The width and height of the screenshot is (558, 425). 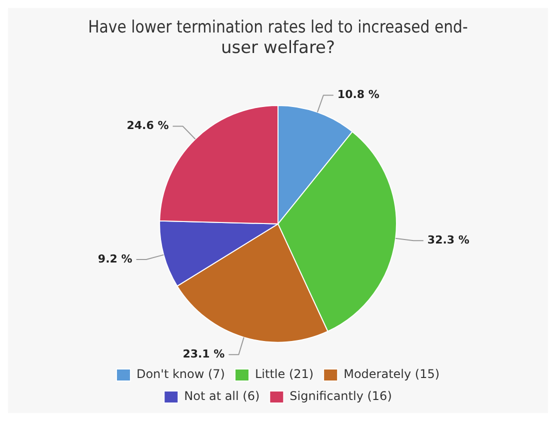 I want to click on legend-label: Moderately (15), so click(x=392, y=374).